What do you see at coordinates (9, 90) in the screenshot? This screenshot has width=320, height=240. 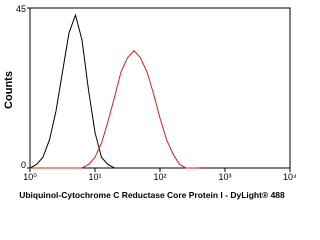 I see `y-axis-label: Counts` at bounding box center [9, 90].